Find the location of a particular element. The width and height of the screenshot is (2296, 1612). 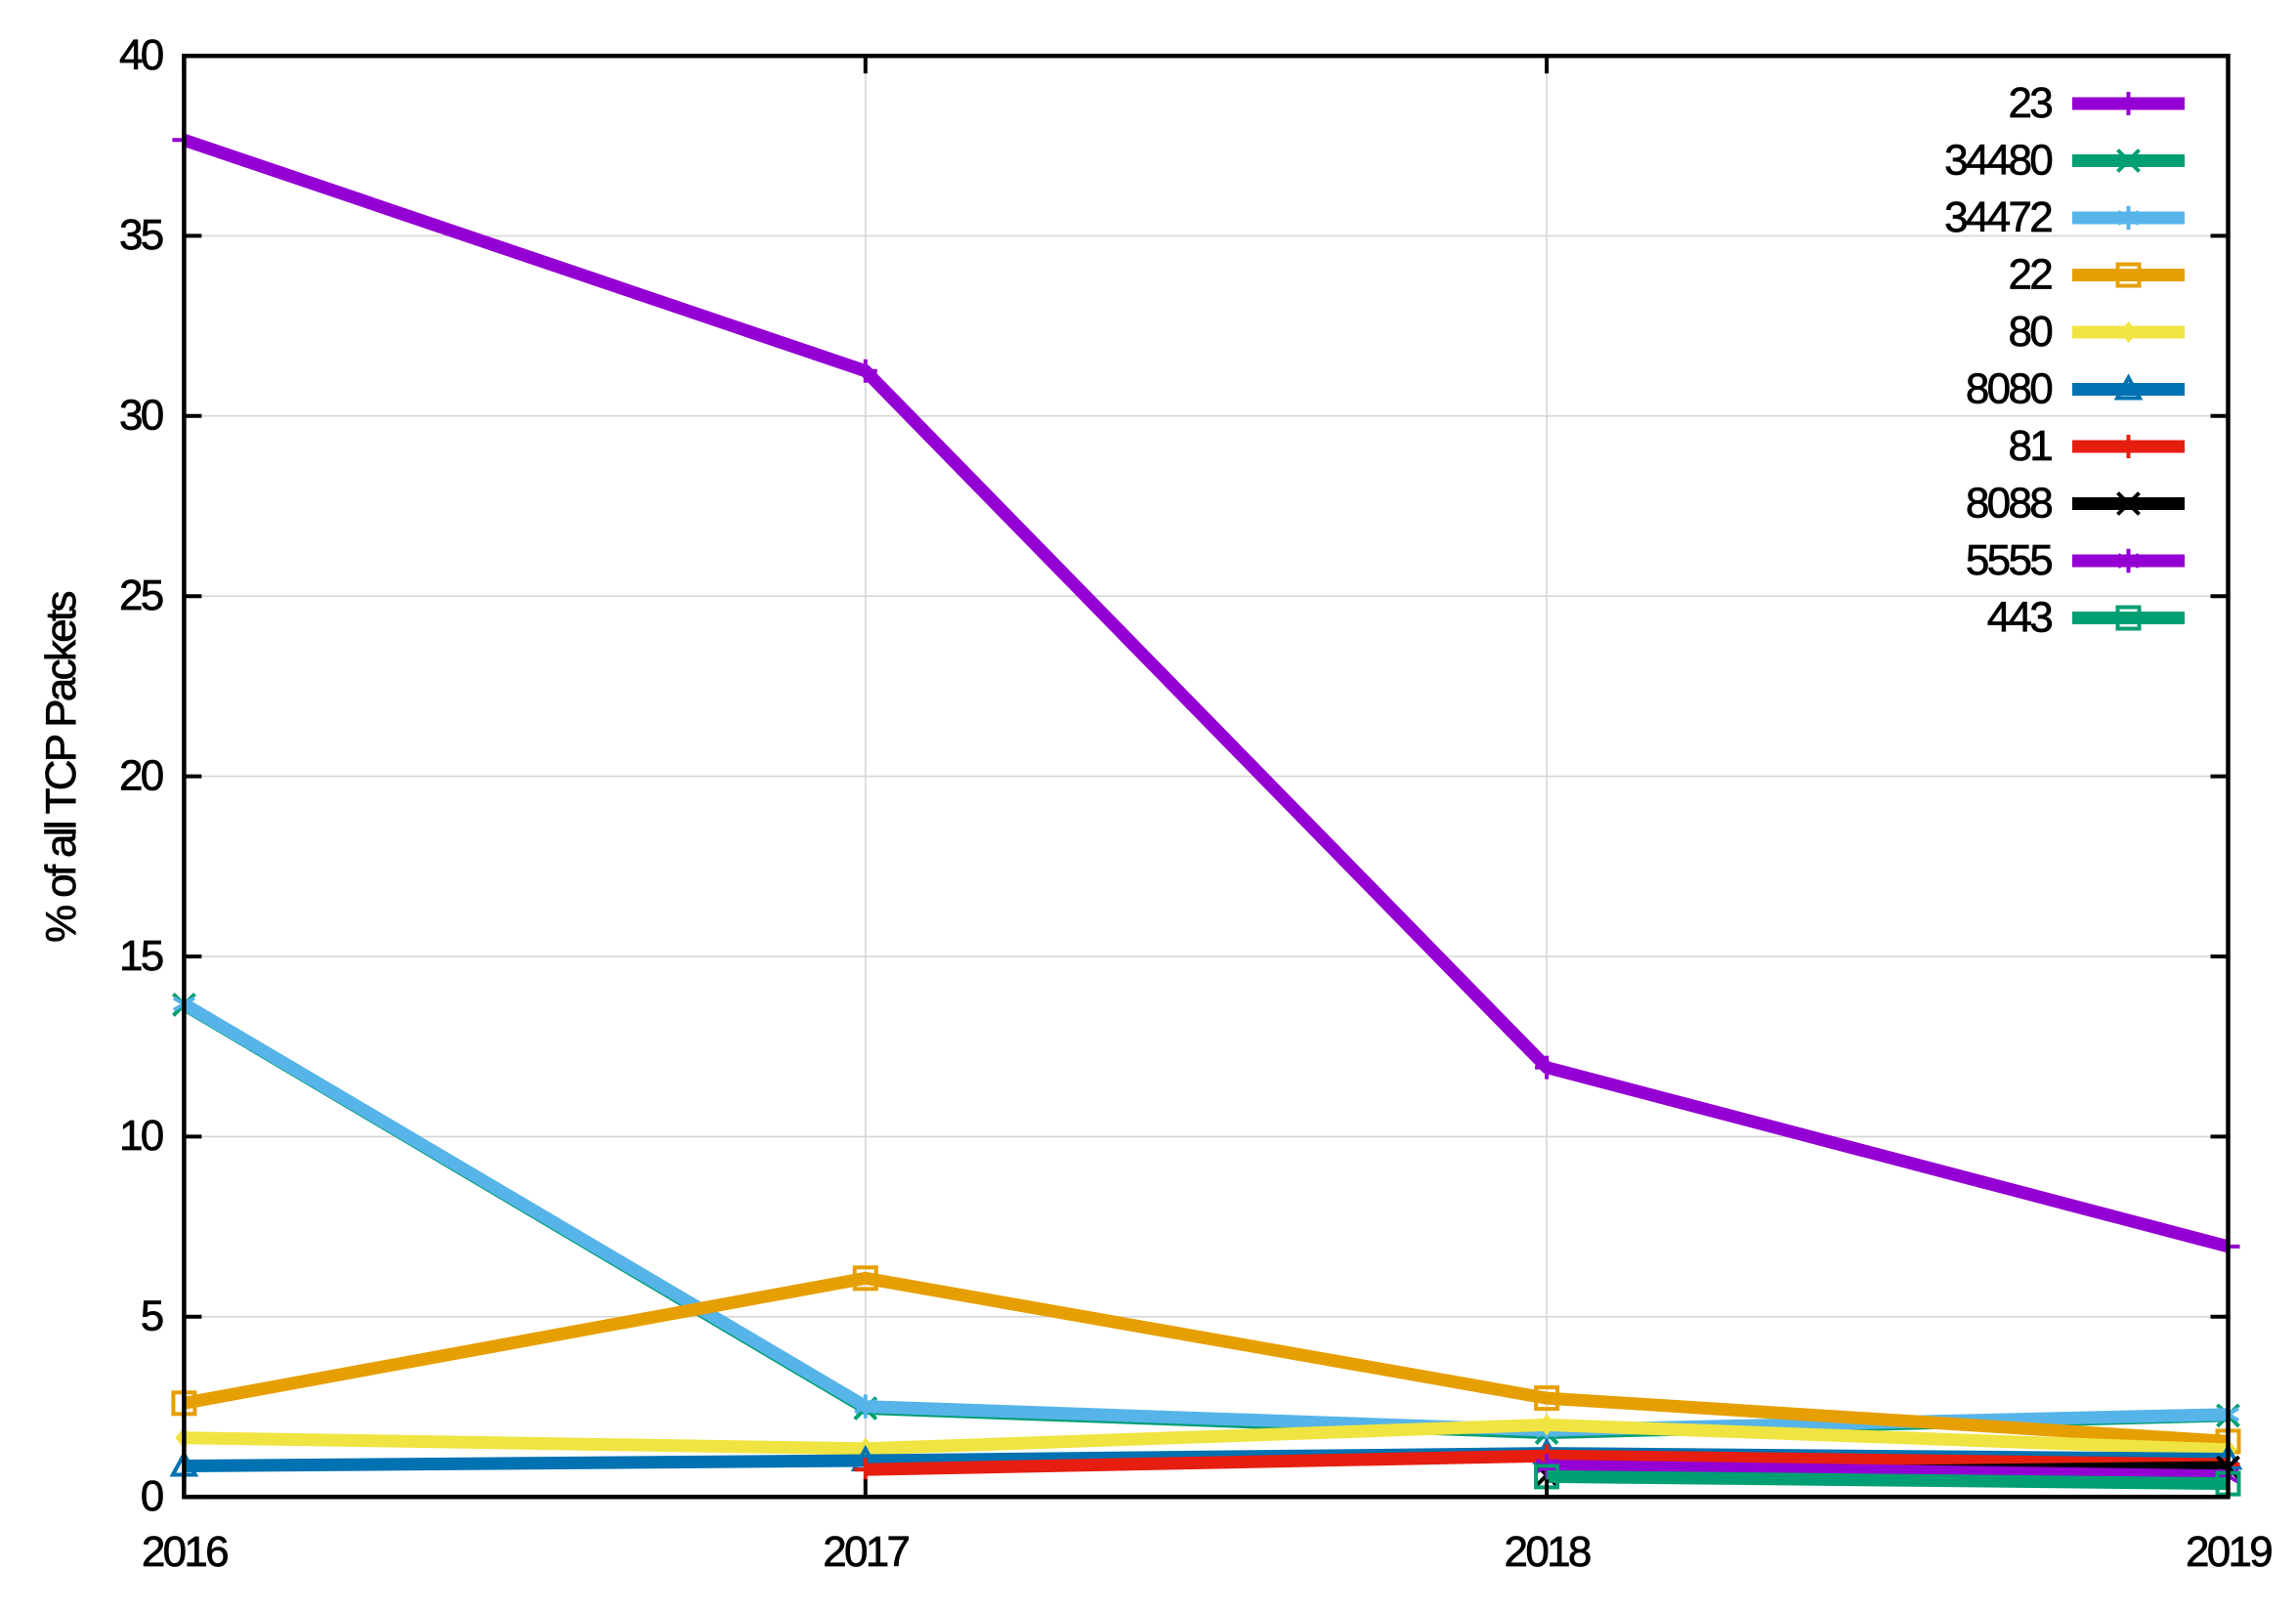

svg-text: 81 is located at coordinates (2030, 446).